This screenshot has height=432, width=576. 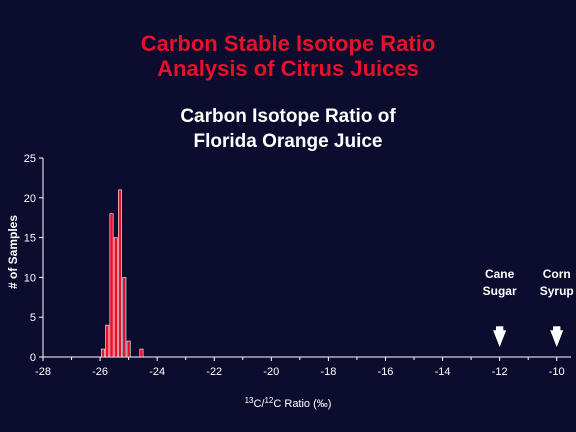 I want to click on histogram-bars, so click(x=122, y=273).